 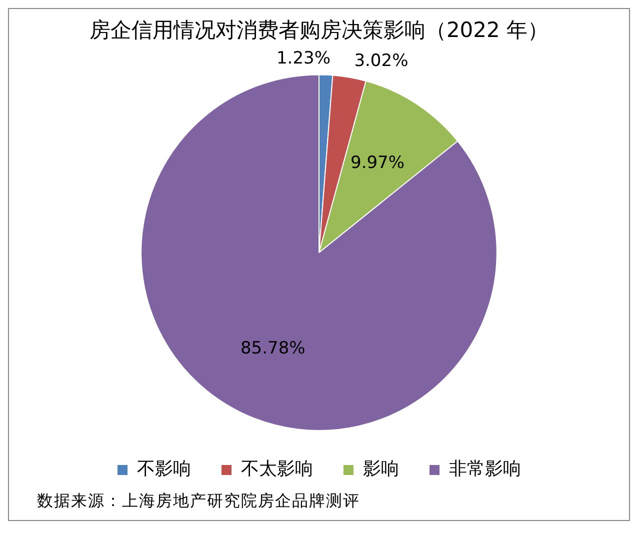 What do you see at coordinates (277, 469) in the screenshot?
I see `legend-label: 不太影响` at bounding box center [277, 469].